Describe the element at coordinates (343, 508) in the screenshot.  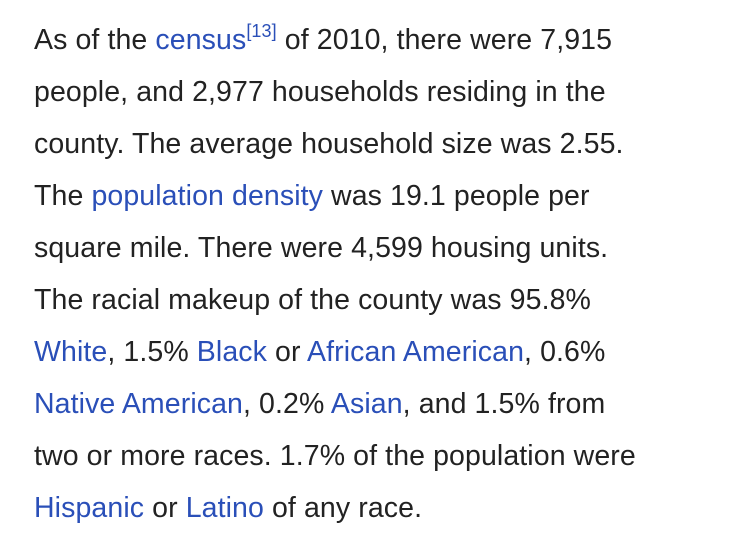
I see `text-segment: of any race.` at that location.